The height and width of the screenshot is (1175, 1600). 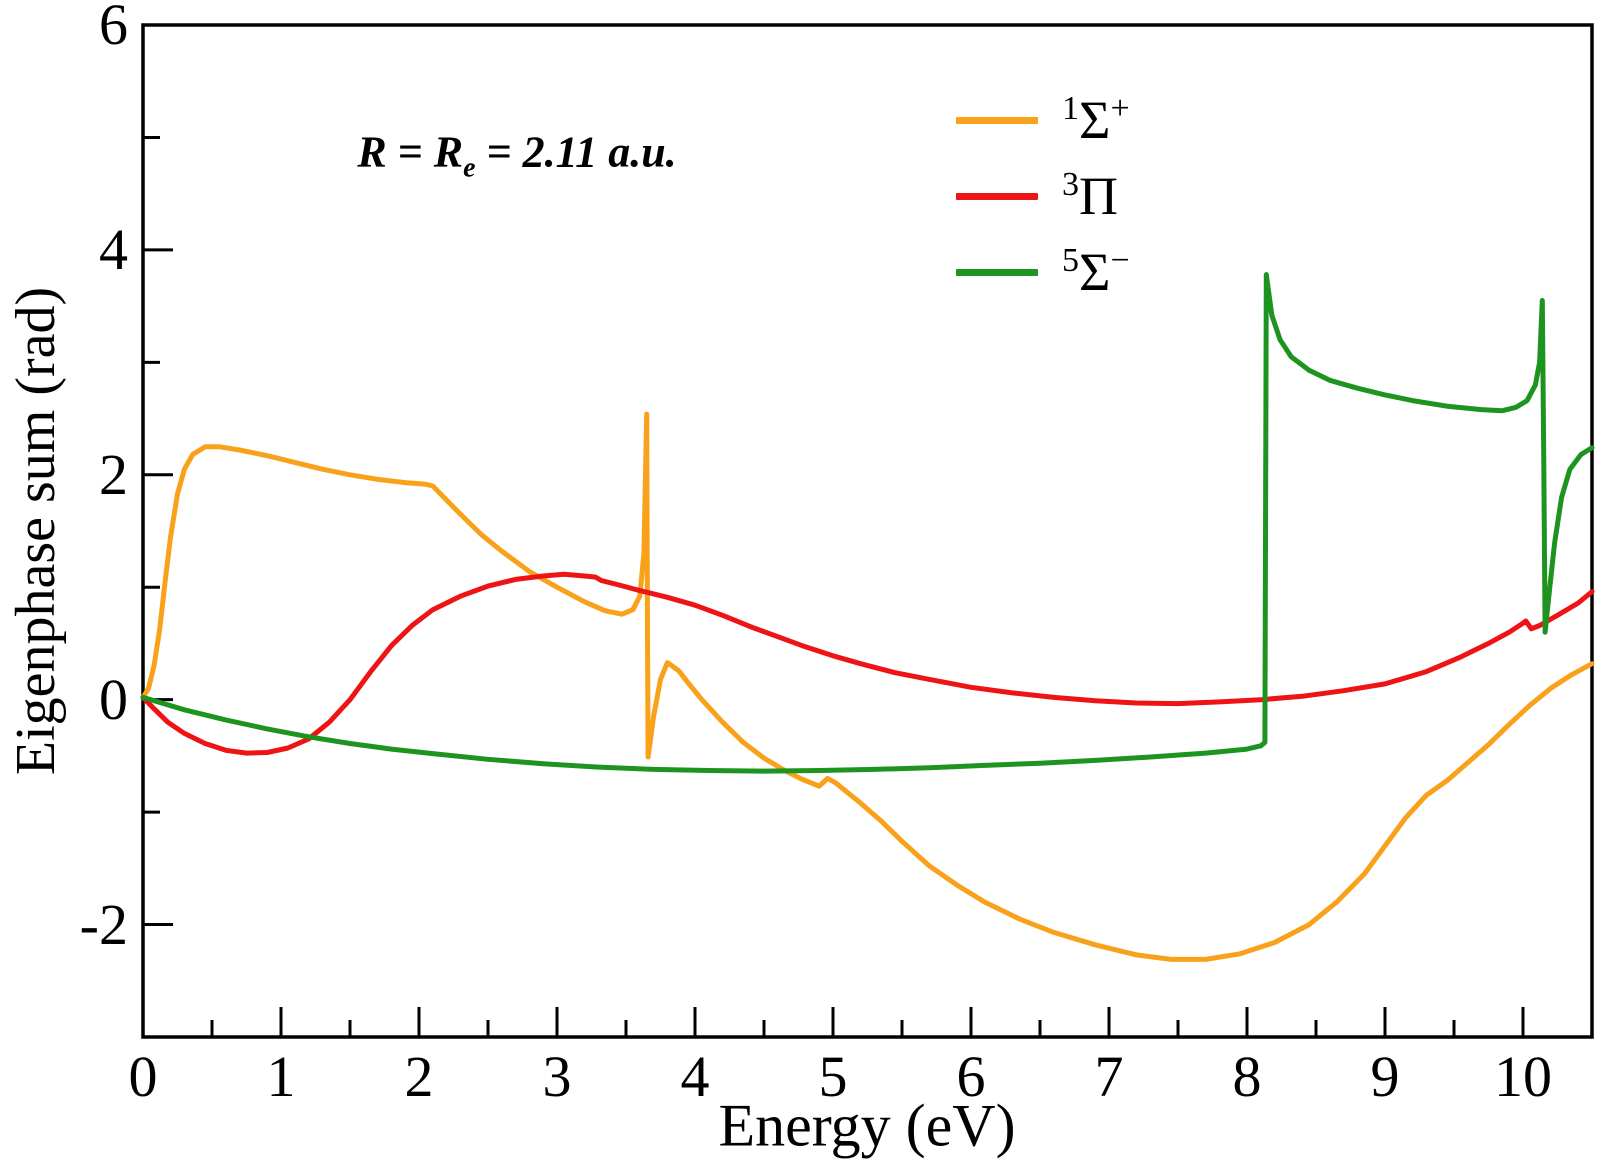 What do you see at coordinates (833, 1076) in the screenshot?
I see `x-tick-label-5: 5` at bounding box center [833, 1076].